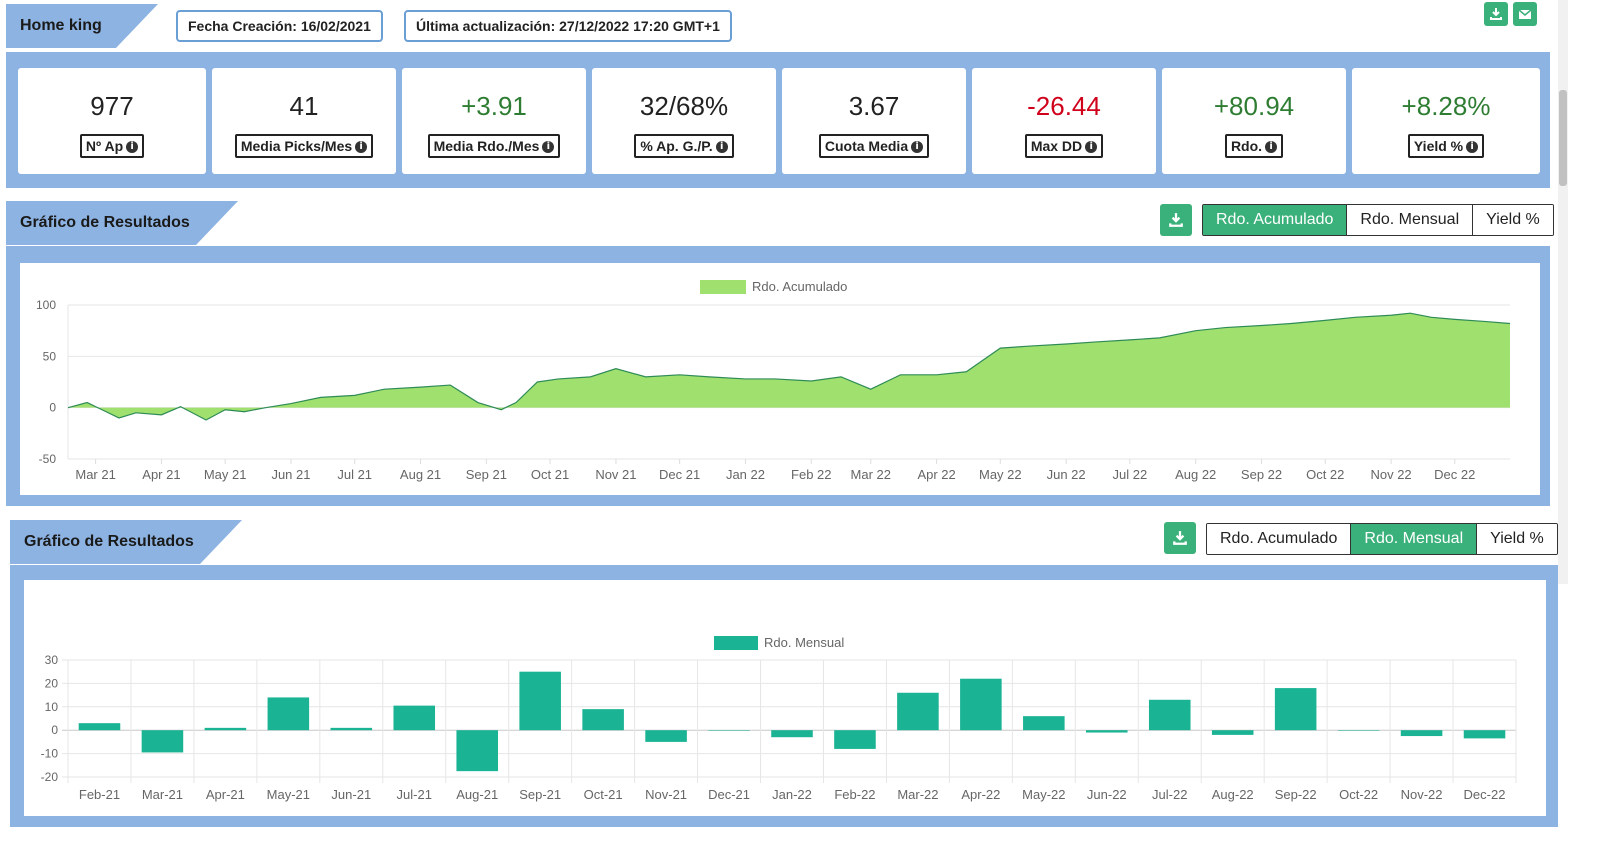  I want to click on x-tick-label: May-22, so click(1043, 794).